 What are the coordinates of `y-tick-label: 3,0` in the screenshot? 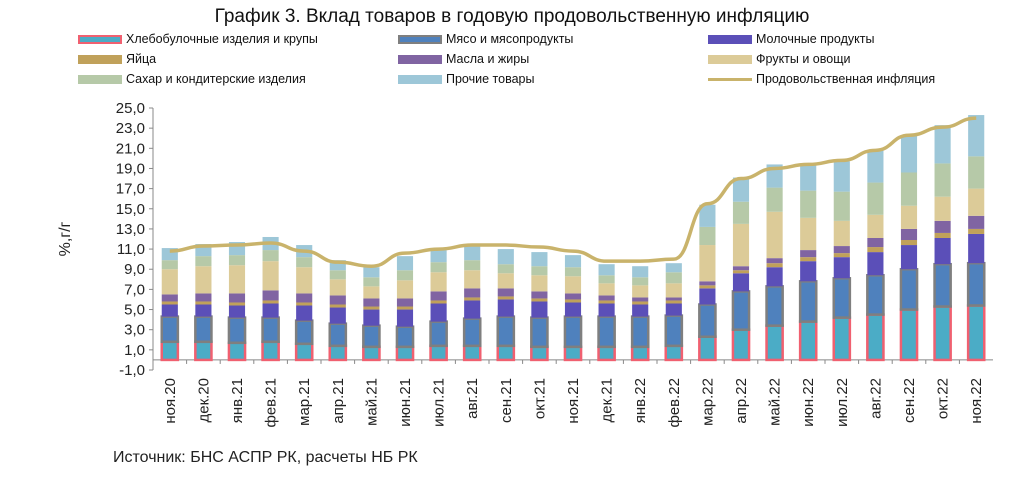 It's located at (134, 330).